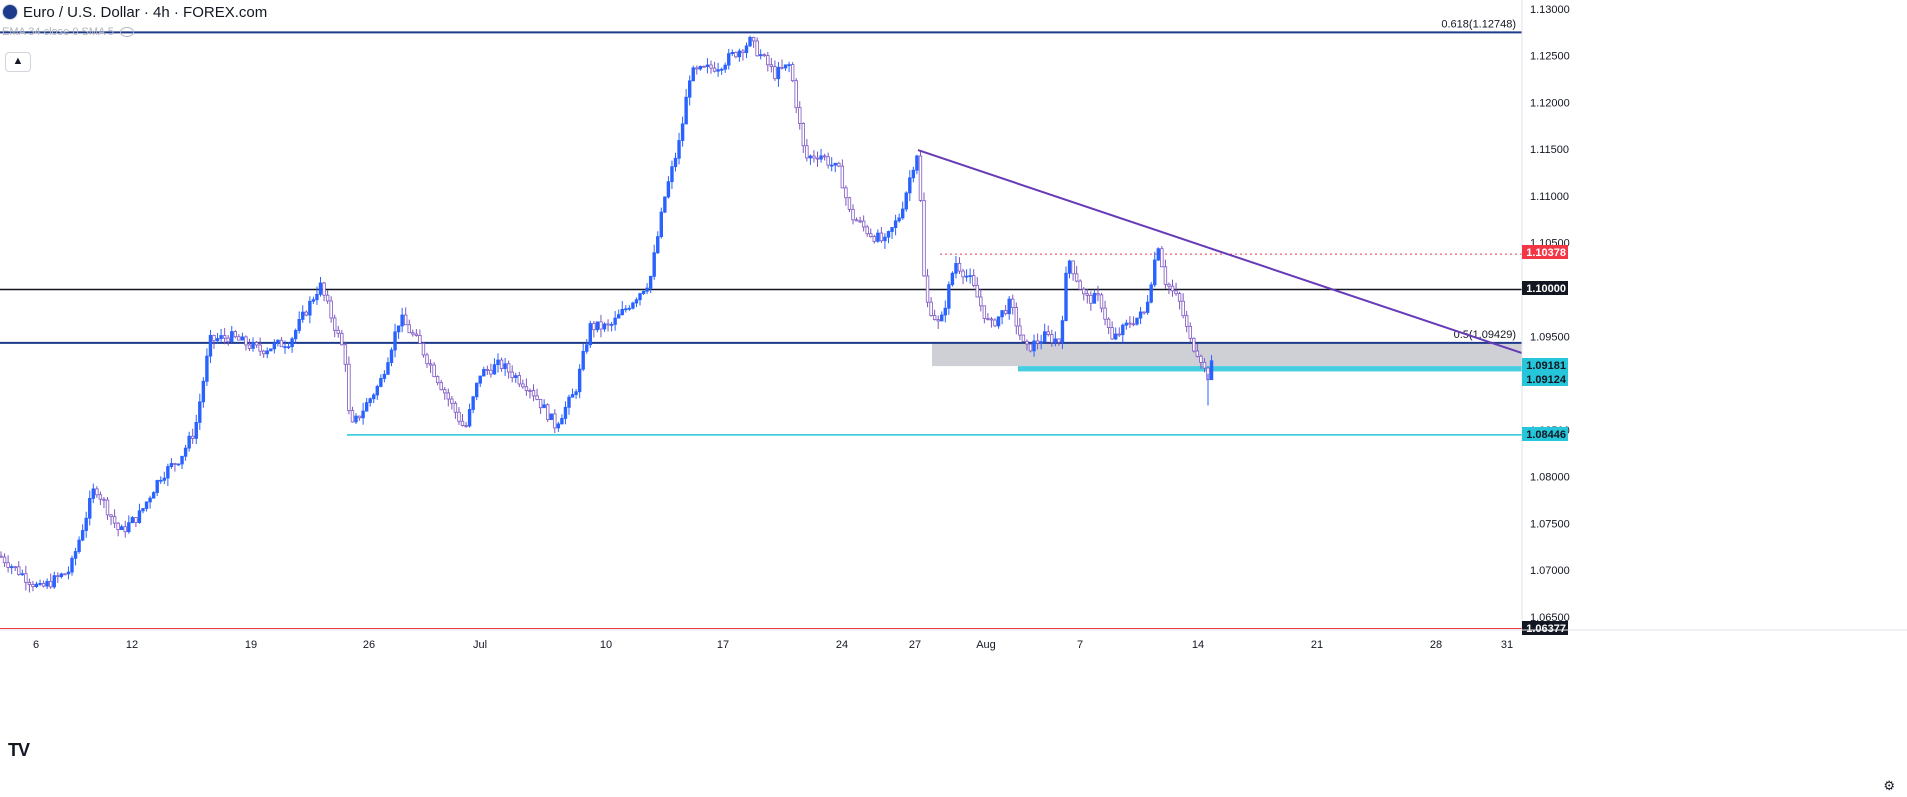 Image resolution: width=1907 pixels, height=797 pixels. I want to click on fib-annotation: 0.5(1.09429), so click(1485, 335).